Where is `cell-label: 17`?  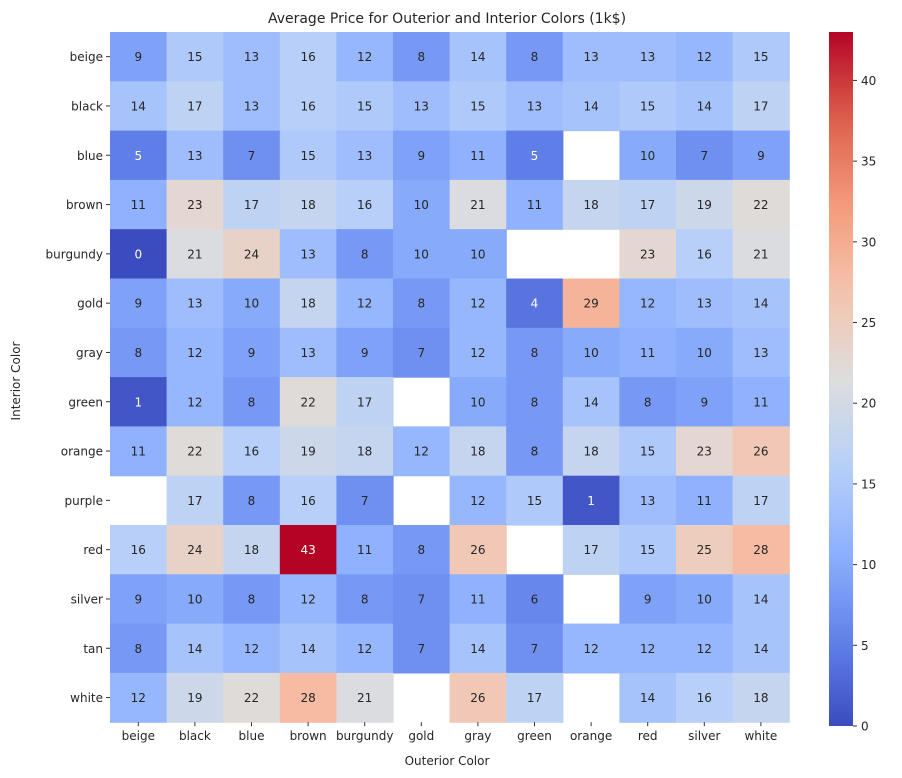
cell-label: 17 is located at coordinates (534, 698).